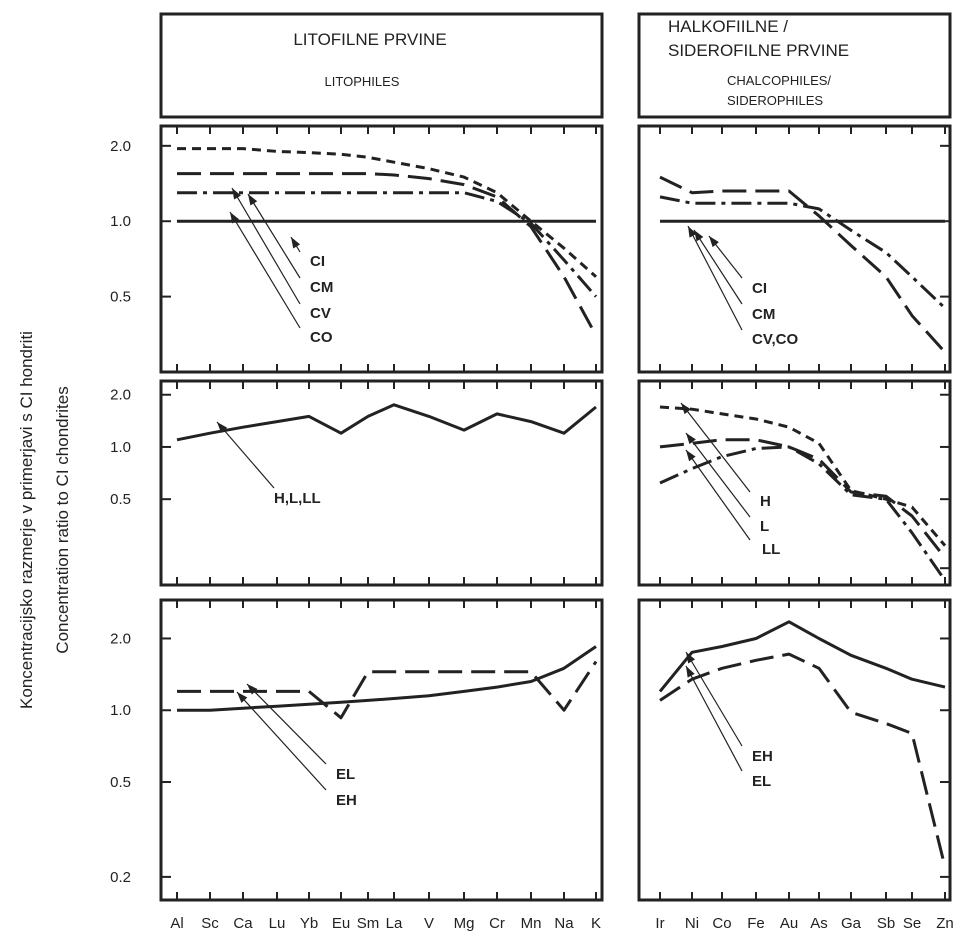 This screenshot has width=957, height=933. What do you see at coordinates (62, 519) in the screenshot?
I see `y-axis-label-line2: Concentration ratio to CI chondrites` at bounding box center [62, 519].